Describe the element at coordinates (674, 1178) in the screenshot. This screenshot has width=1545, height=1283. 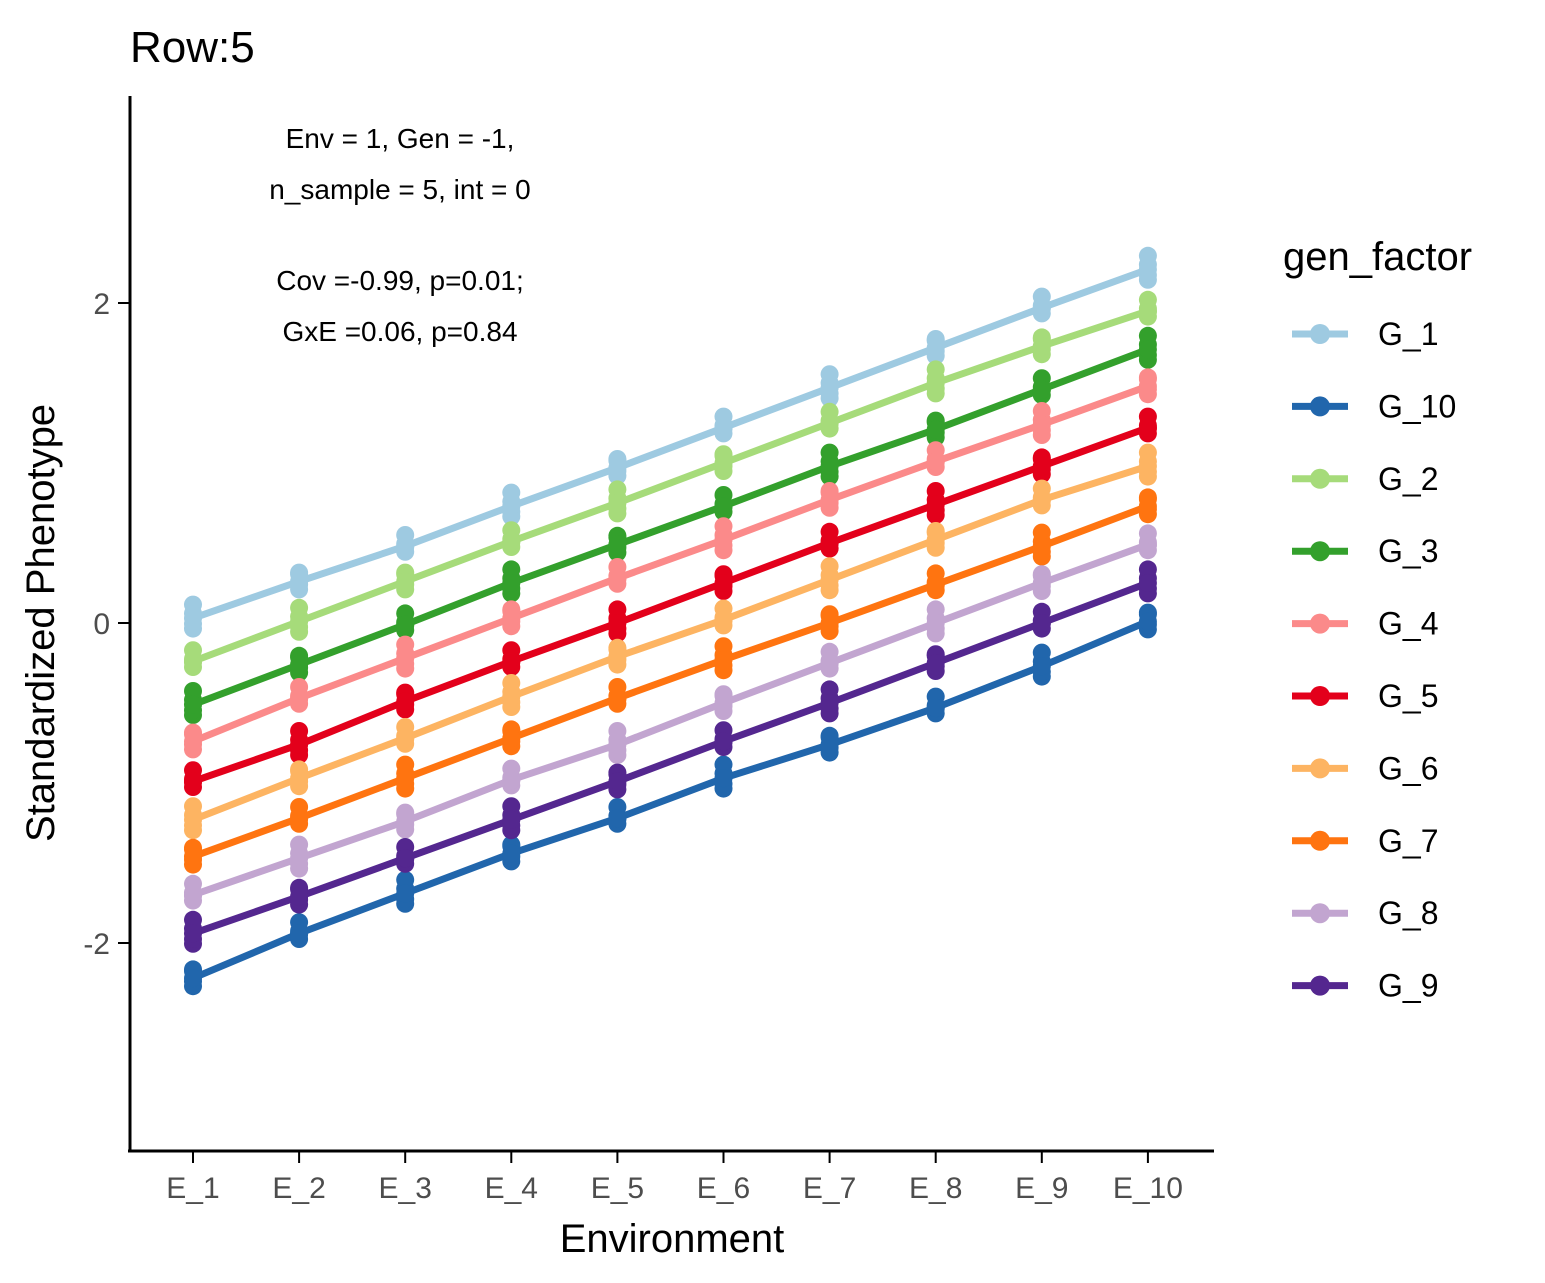
I see `x-axis-ticks: E_1 E_2 E_3 E_4 E_5 E_6 E_7 E_8 E_9 E_10` at that location.